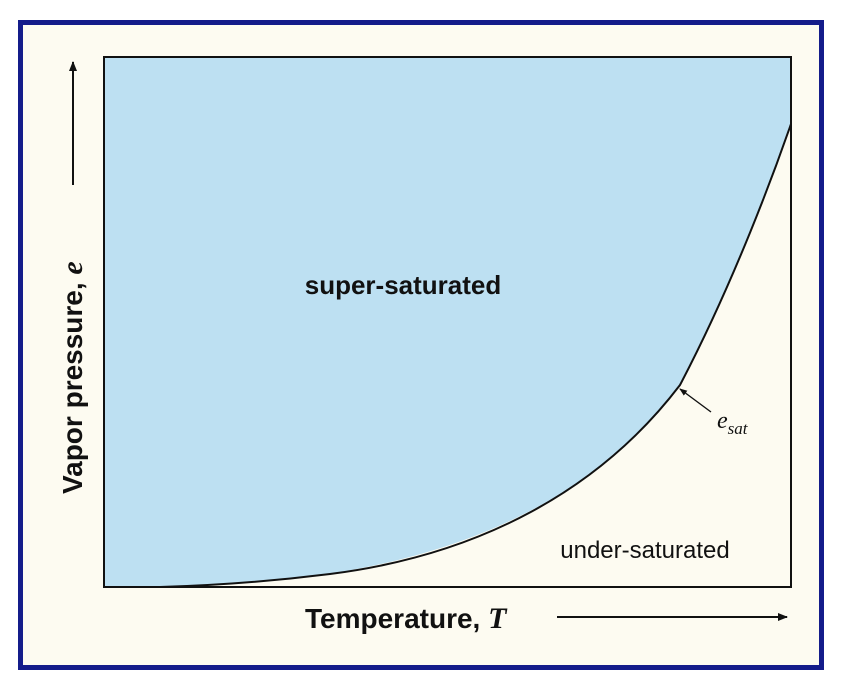 The image size is (852, 698). I want to click on curve-label-subscript: sat, so click(738, 428).